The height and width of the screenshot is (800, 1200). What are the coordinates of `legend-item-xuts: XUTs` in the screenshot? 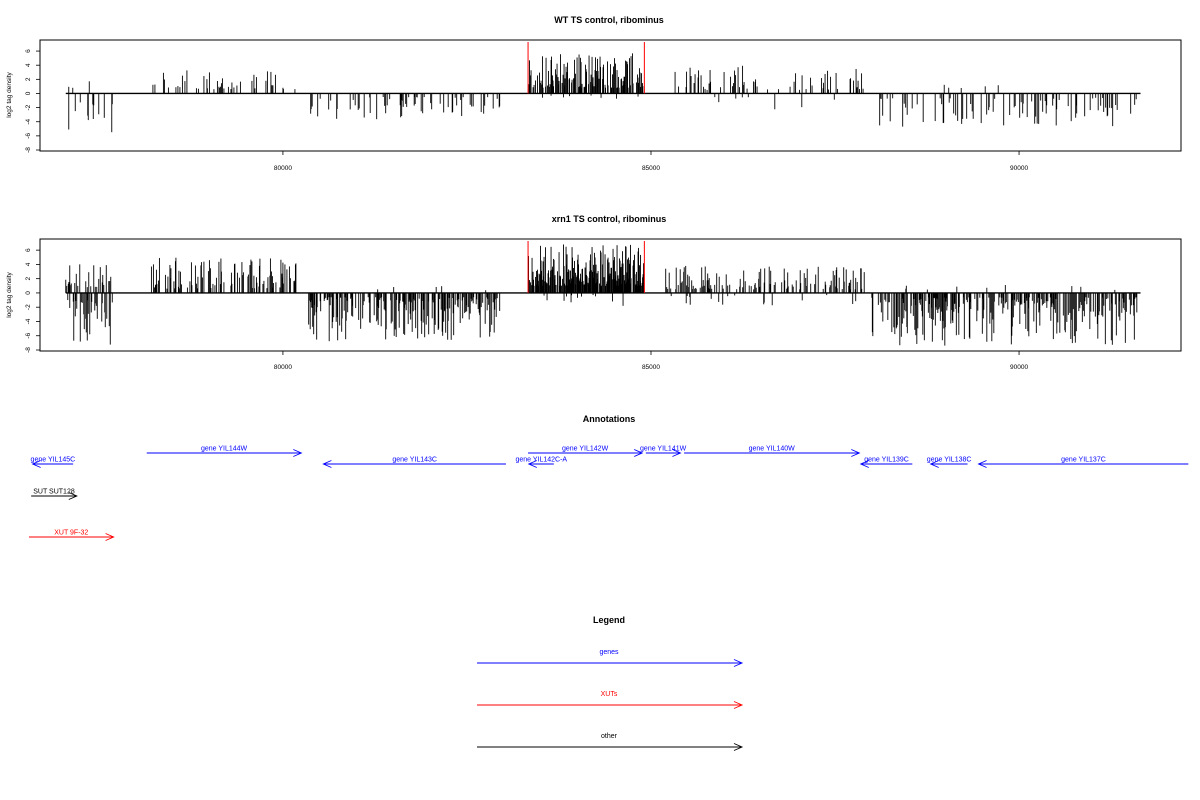 It's located at (610, 700).